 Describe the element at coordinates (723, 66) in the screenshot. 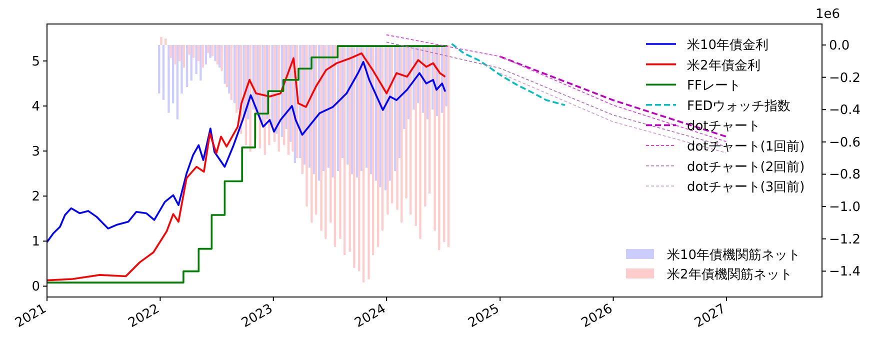

I see `legend-label: 米2年債金利` at that location.